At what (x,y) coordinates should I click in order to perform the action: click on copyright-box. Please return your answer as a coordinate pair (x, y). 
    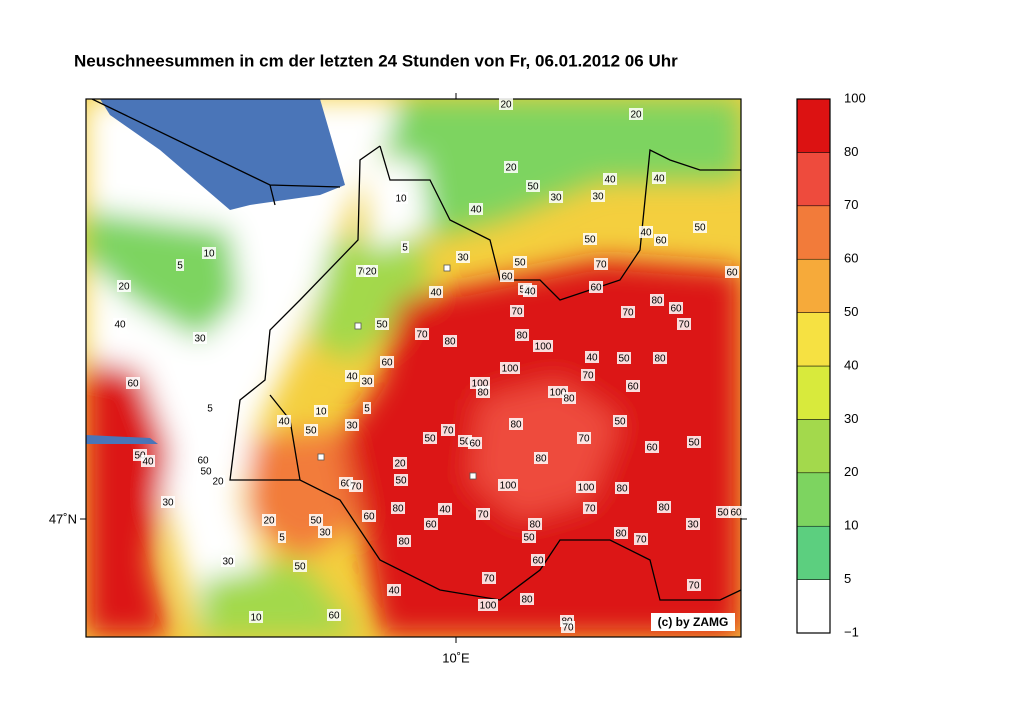
    Looking at the image, I should click on (693, 622).